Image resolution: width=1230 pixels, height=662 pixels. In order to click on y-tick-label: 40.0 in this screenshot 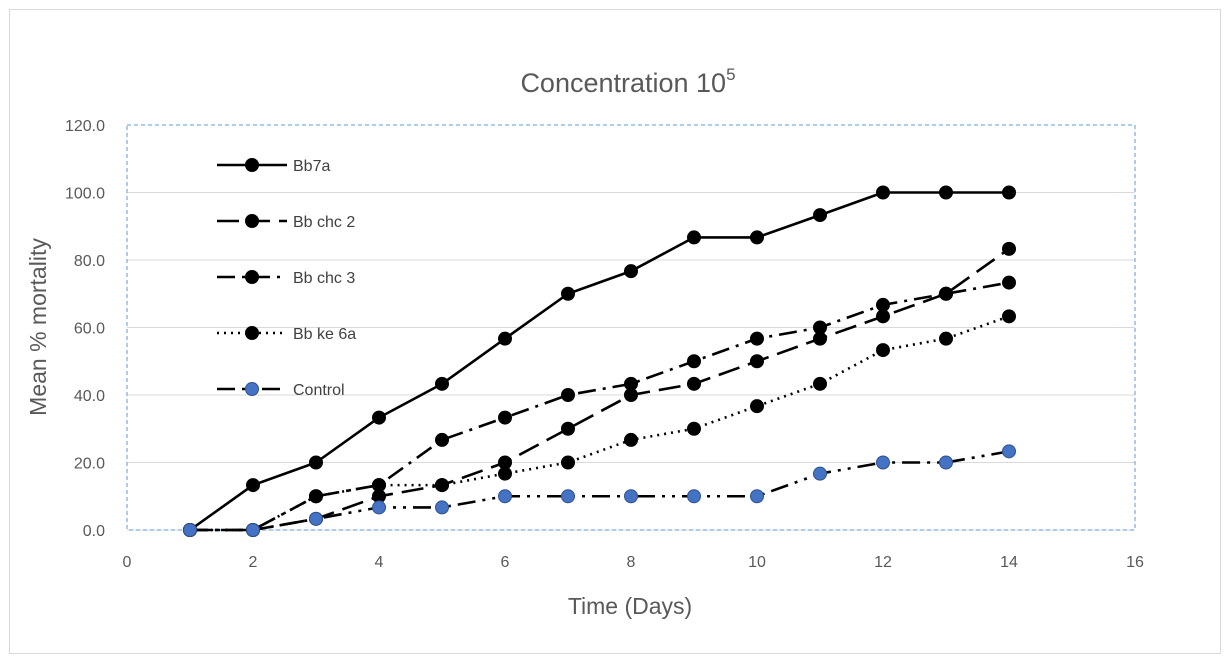, I will do `click(89, 396)`.